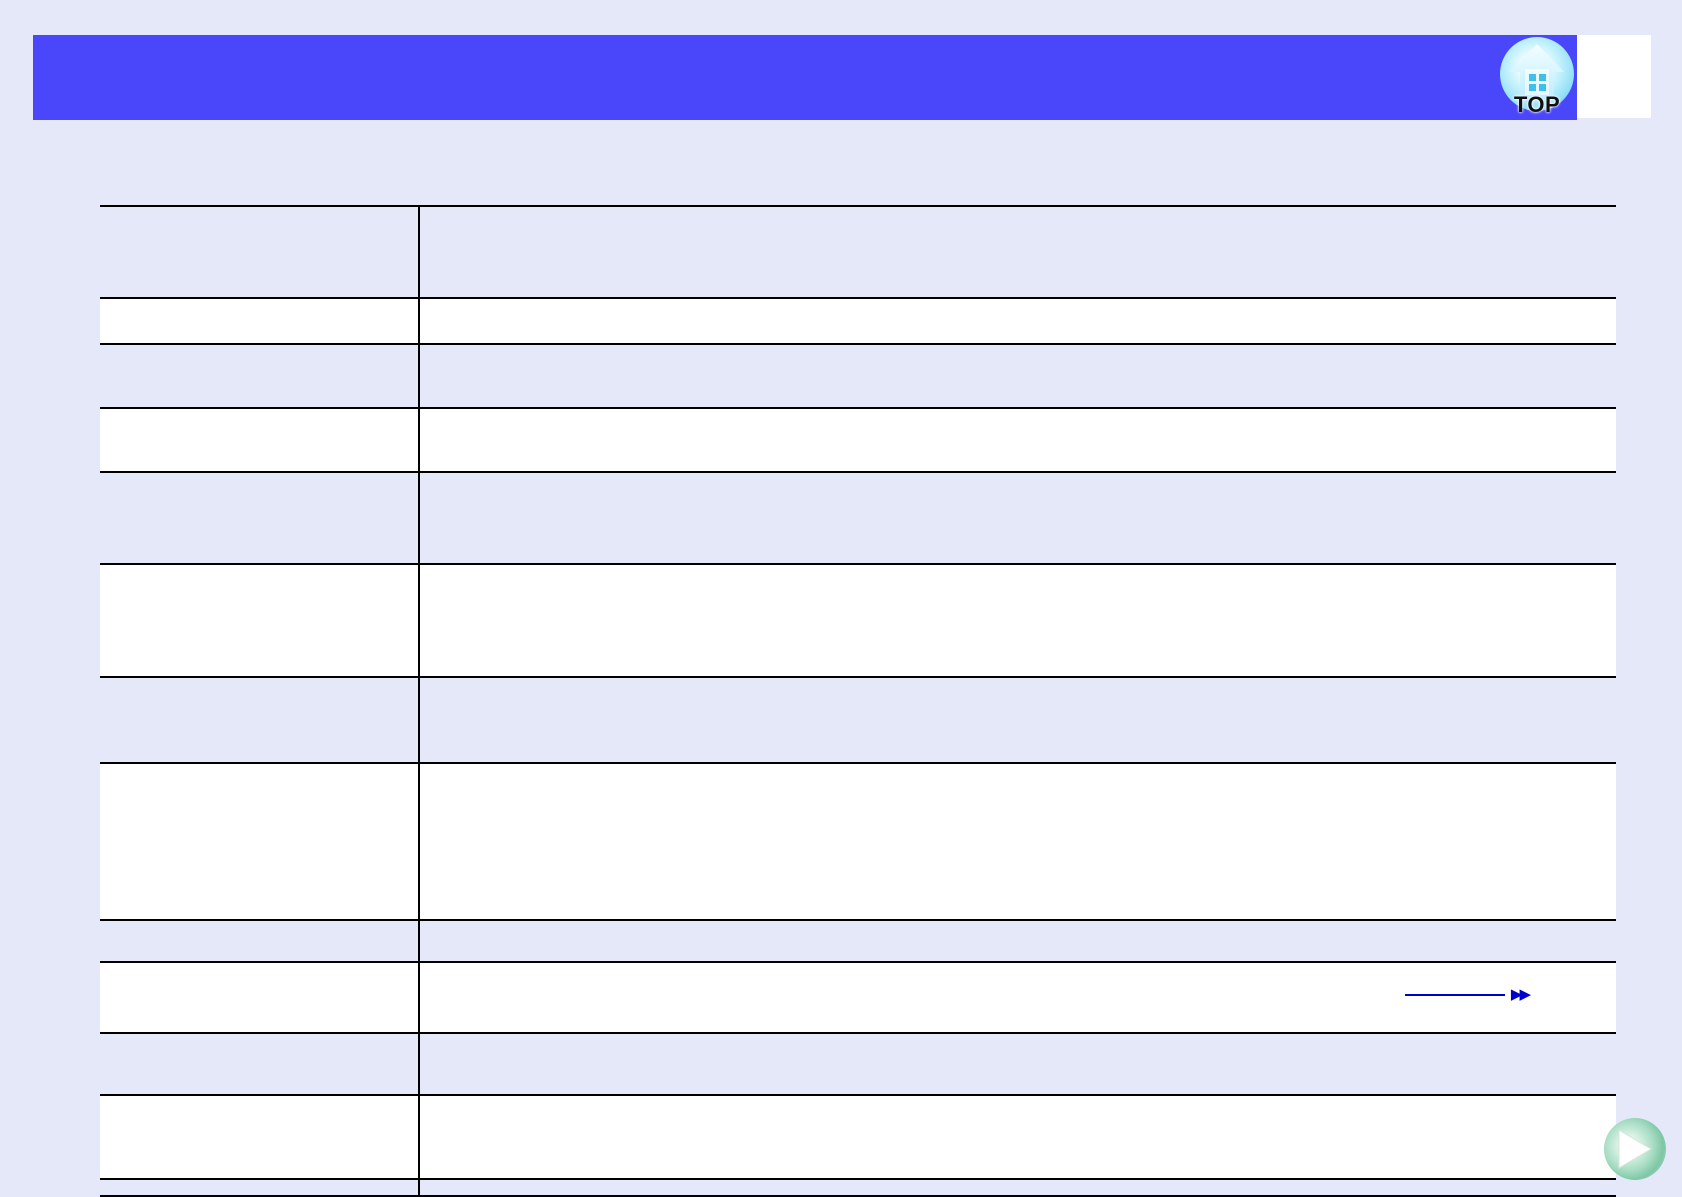 The width and height of the screenshot is (1682, 1197). I want to click on cross-reference-link, so click(1454, 994).